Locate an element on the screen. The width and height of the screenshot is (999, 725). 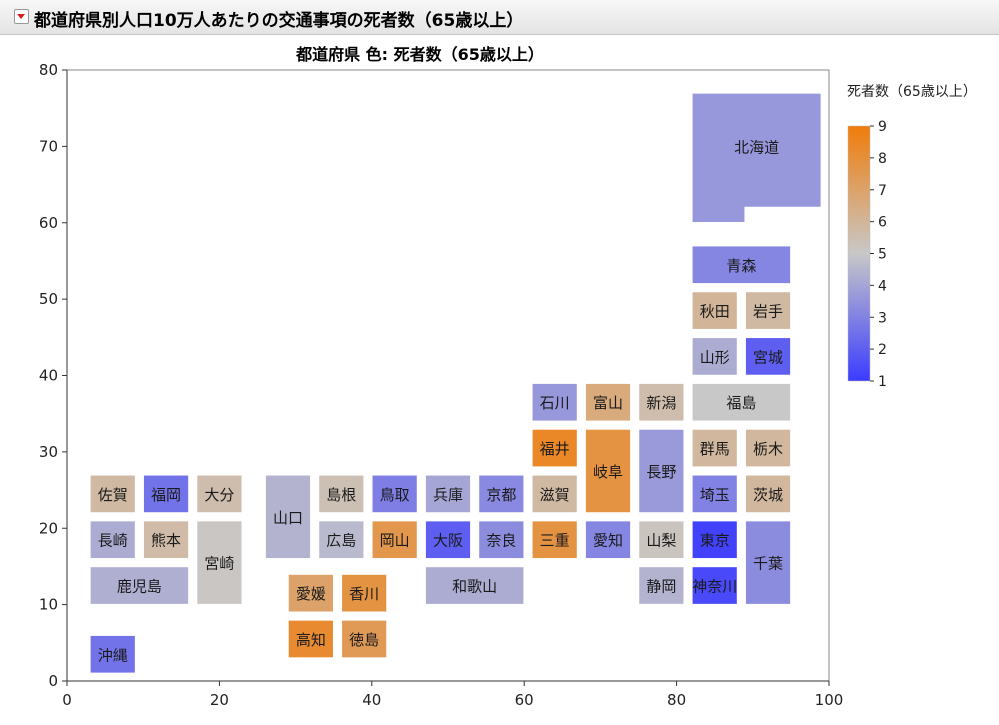
tile-栃木: 栃木 is located at coordinates (768, 448).